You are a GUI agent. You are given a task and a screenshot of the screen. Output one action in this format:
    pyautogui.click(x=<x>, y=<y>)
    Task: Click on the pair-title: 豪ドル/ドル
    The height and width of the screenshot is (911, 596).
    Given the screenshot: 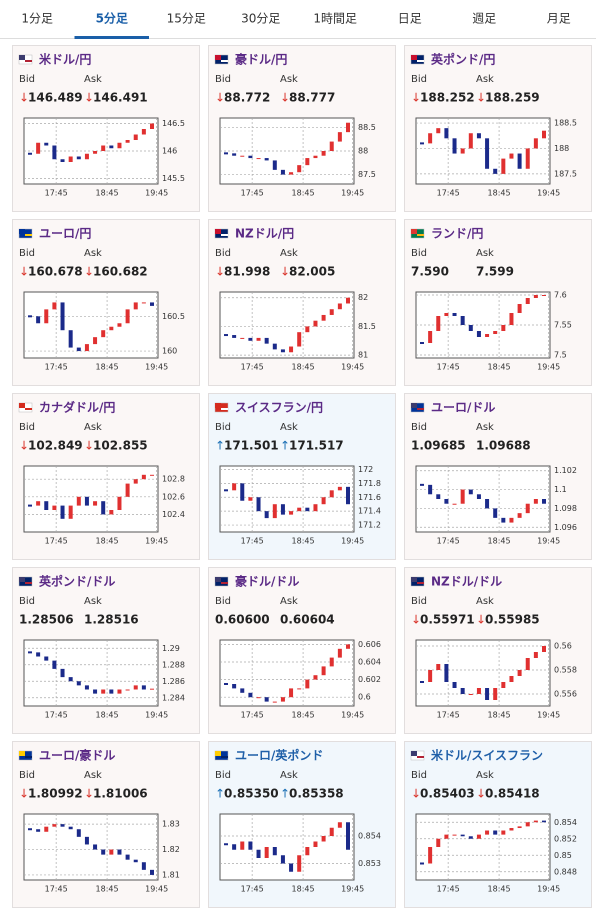 What is the action you would take?
    pyautogui.click(x=267, y=581)
    